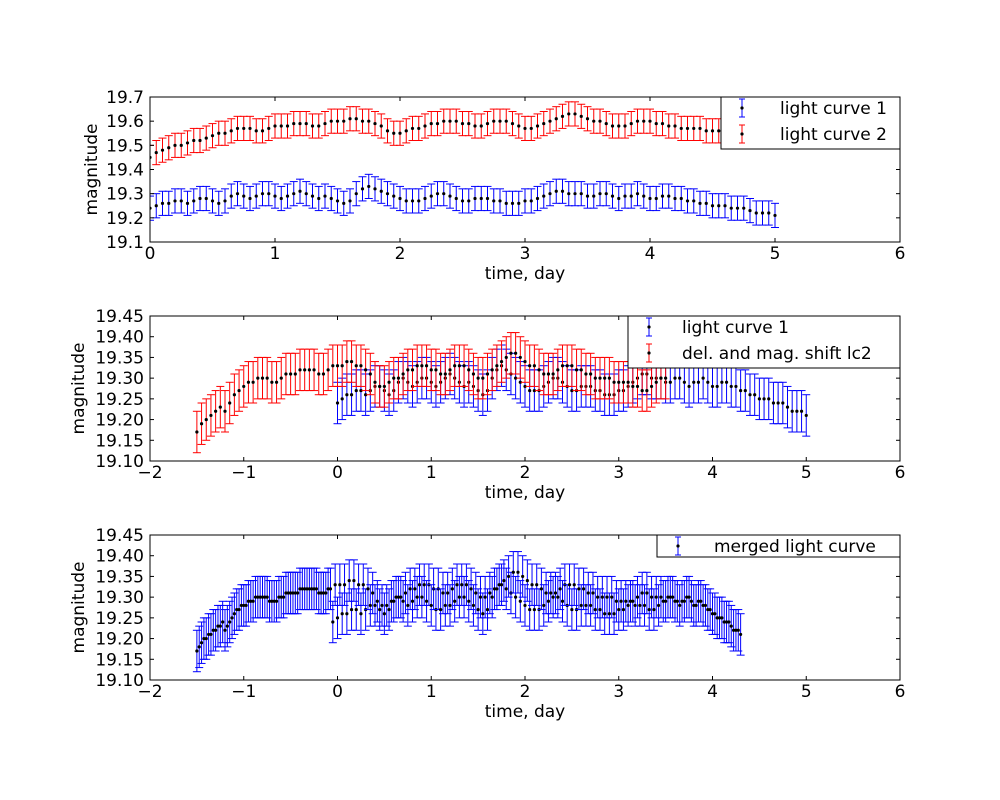 This screenshot has width=1000, height=800. I want to click on y-tick-label: 19.20, so click(119, 640).